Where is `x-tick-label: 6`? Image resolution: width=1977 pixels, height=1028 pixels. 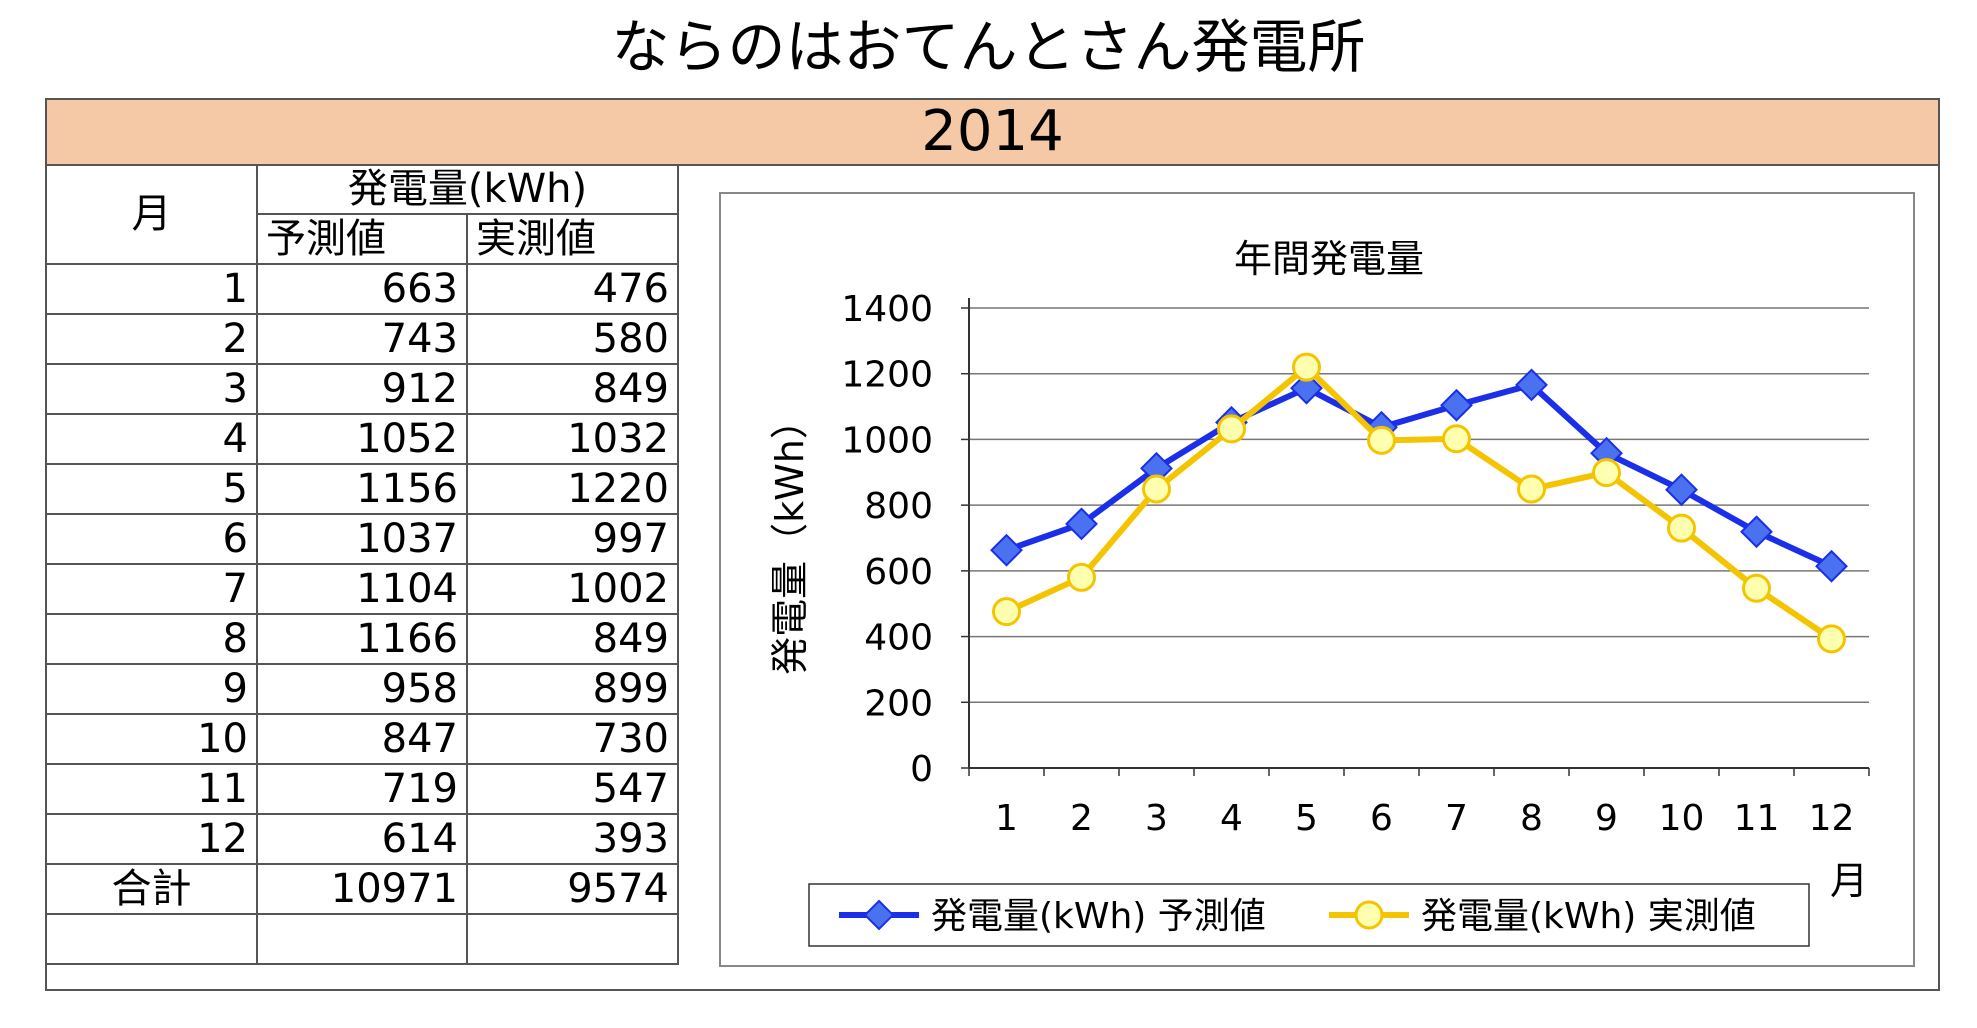 x-tick-label: 6 is located at coordinates (1381, 818).